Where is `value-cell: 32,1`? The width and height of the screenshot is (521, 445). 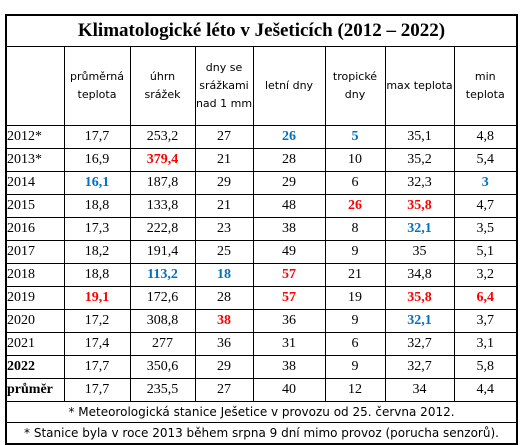 value-cell: 32,1 is located at coordinates (419, 321).